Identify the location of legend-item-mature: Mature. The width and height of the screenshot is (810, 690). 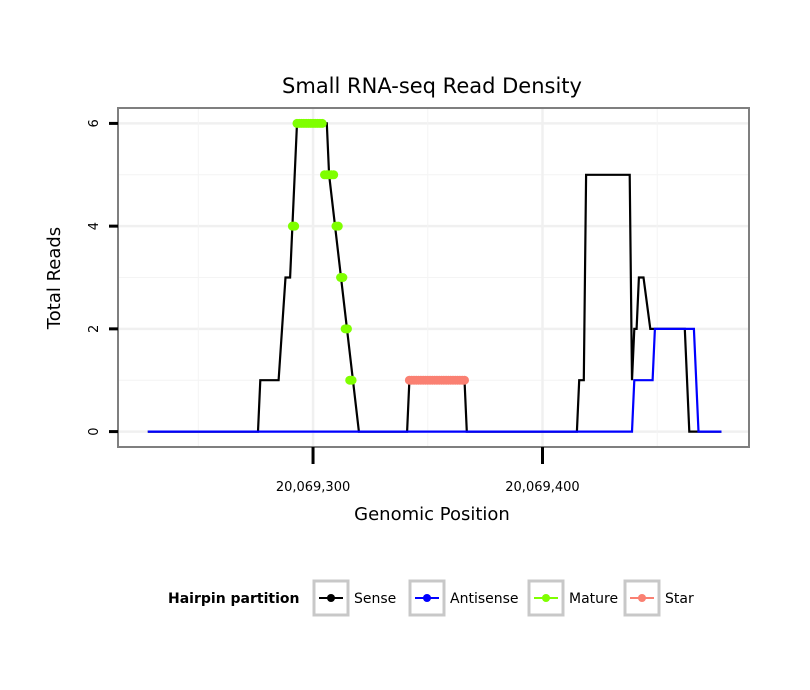
(572, 598).